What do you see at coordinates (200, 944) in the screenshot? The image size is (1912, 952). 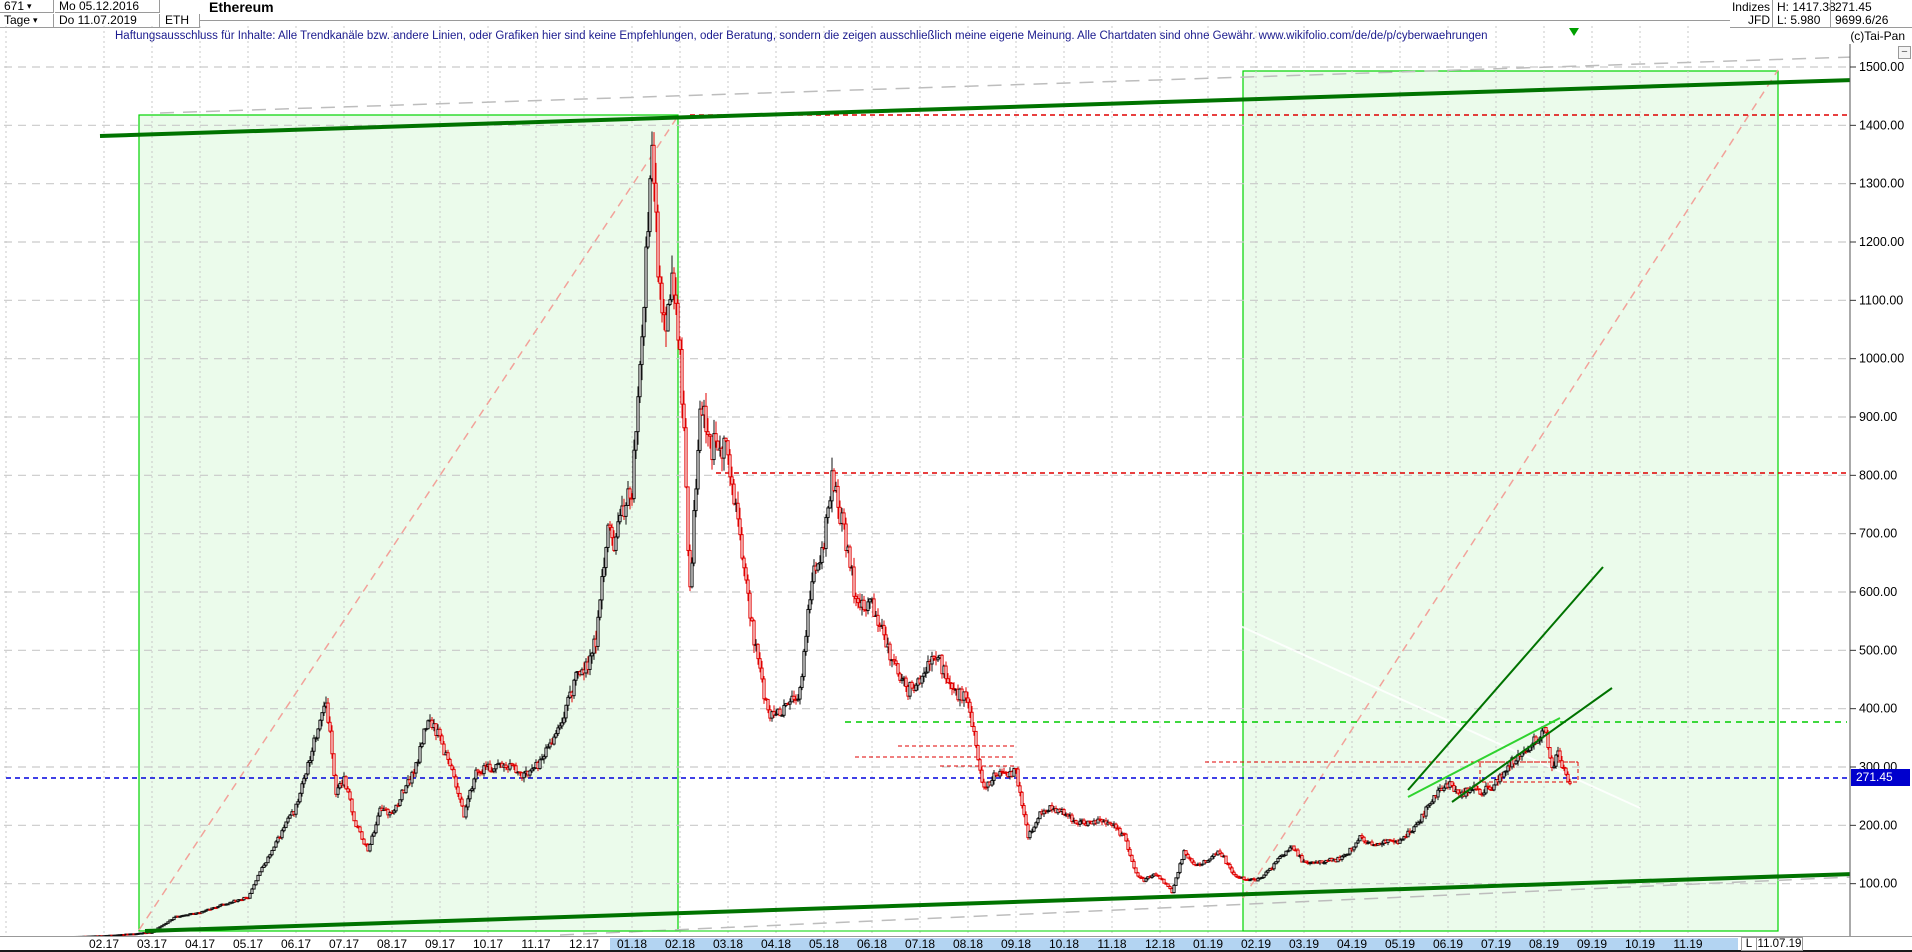 I see `x-axis-label: 04.17` at bounding box center [200, 944].